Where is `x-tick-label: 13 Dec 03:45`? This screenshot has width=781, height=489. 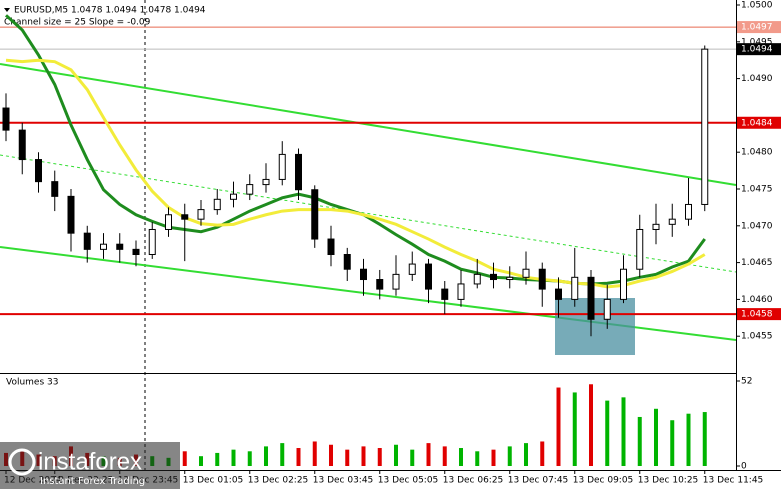
x-tick-label: 13 Dec 03:45 is located at coordinates (343, 481).